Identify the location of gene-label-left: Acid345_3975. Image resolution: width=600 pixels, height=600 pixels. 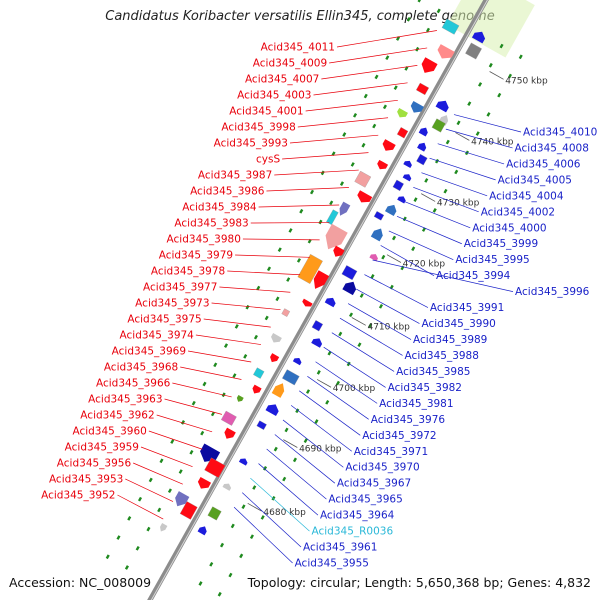
(164, 320).